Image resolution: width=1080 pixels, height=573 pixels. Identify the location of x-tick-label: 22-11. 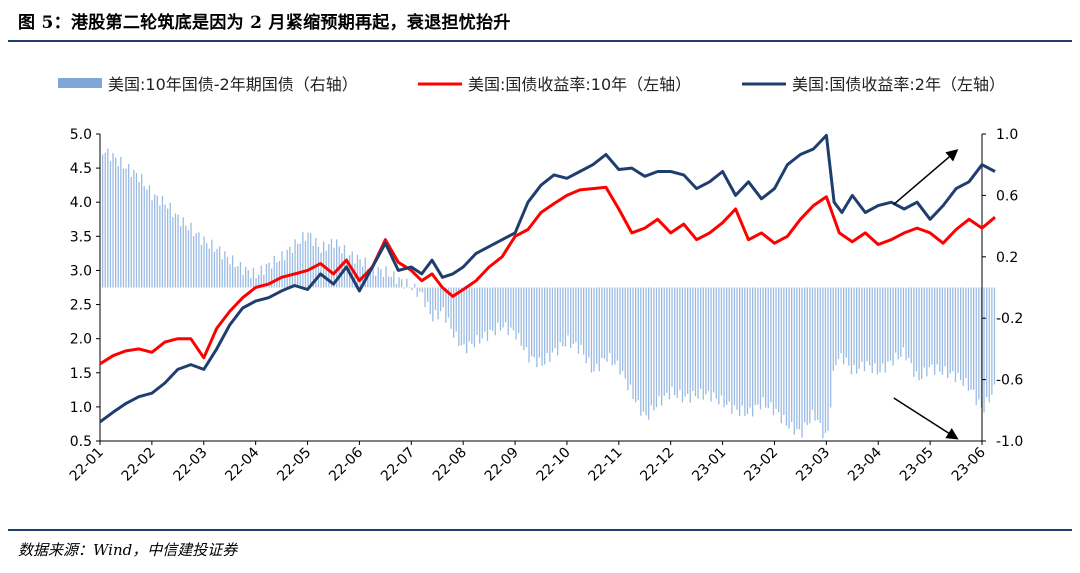
(606, 465).